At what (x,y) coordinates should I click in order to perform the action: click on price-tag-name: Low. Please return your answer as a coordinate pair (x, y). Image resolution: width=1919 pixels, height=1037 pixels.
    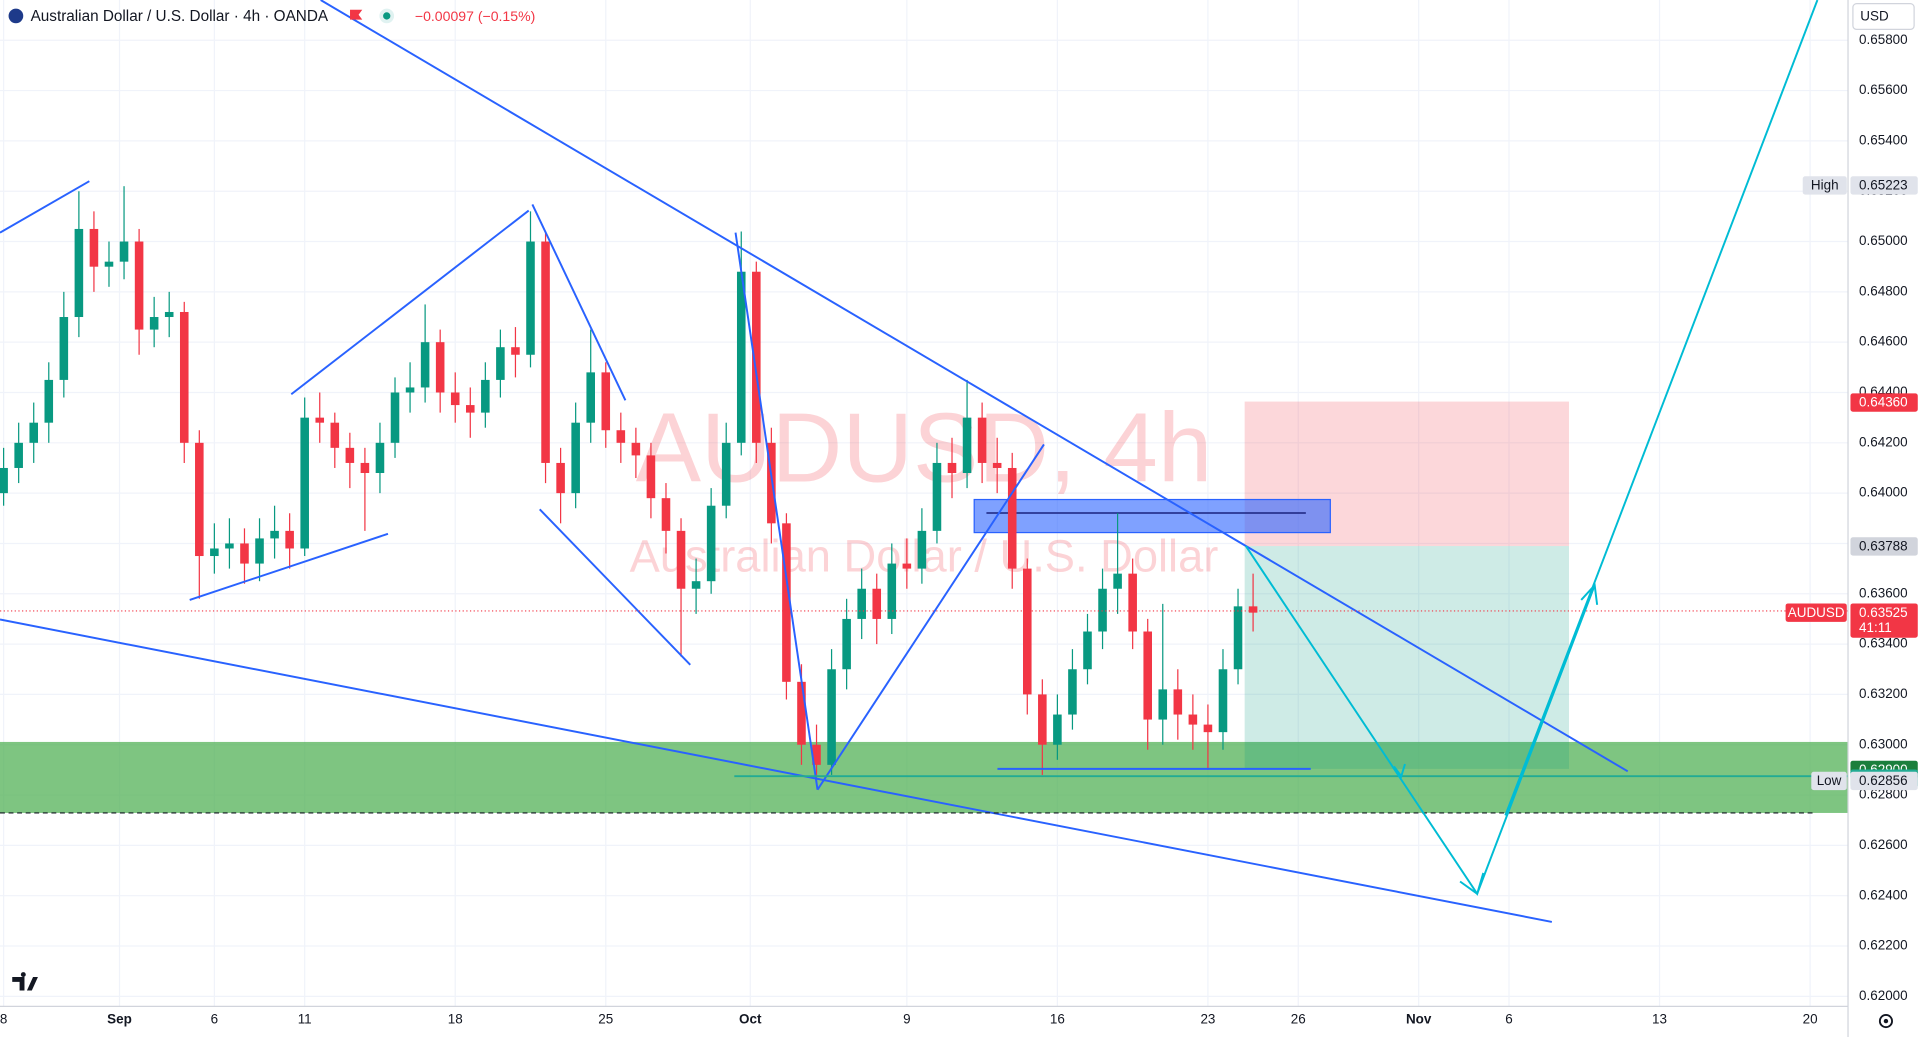
    Looking at the image, I should click on (1829, 780).